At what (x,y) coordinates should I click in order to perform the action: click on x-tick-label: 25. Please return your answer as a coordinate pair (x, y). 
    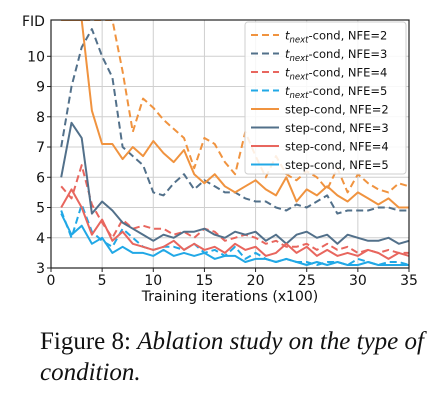
    Looking at the image, I should click on (307, 281).